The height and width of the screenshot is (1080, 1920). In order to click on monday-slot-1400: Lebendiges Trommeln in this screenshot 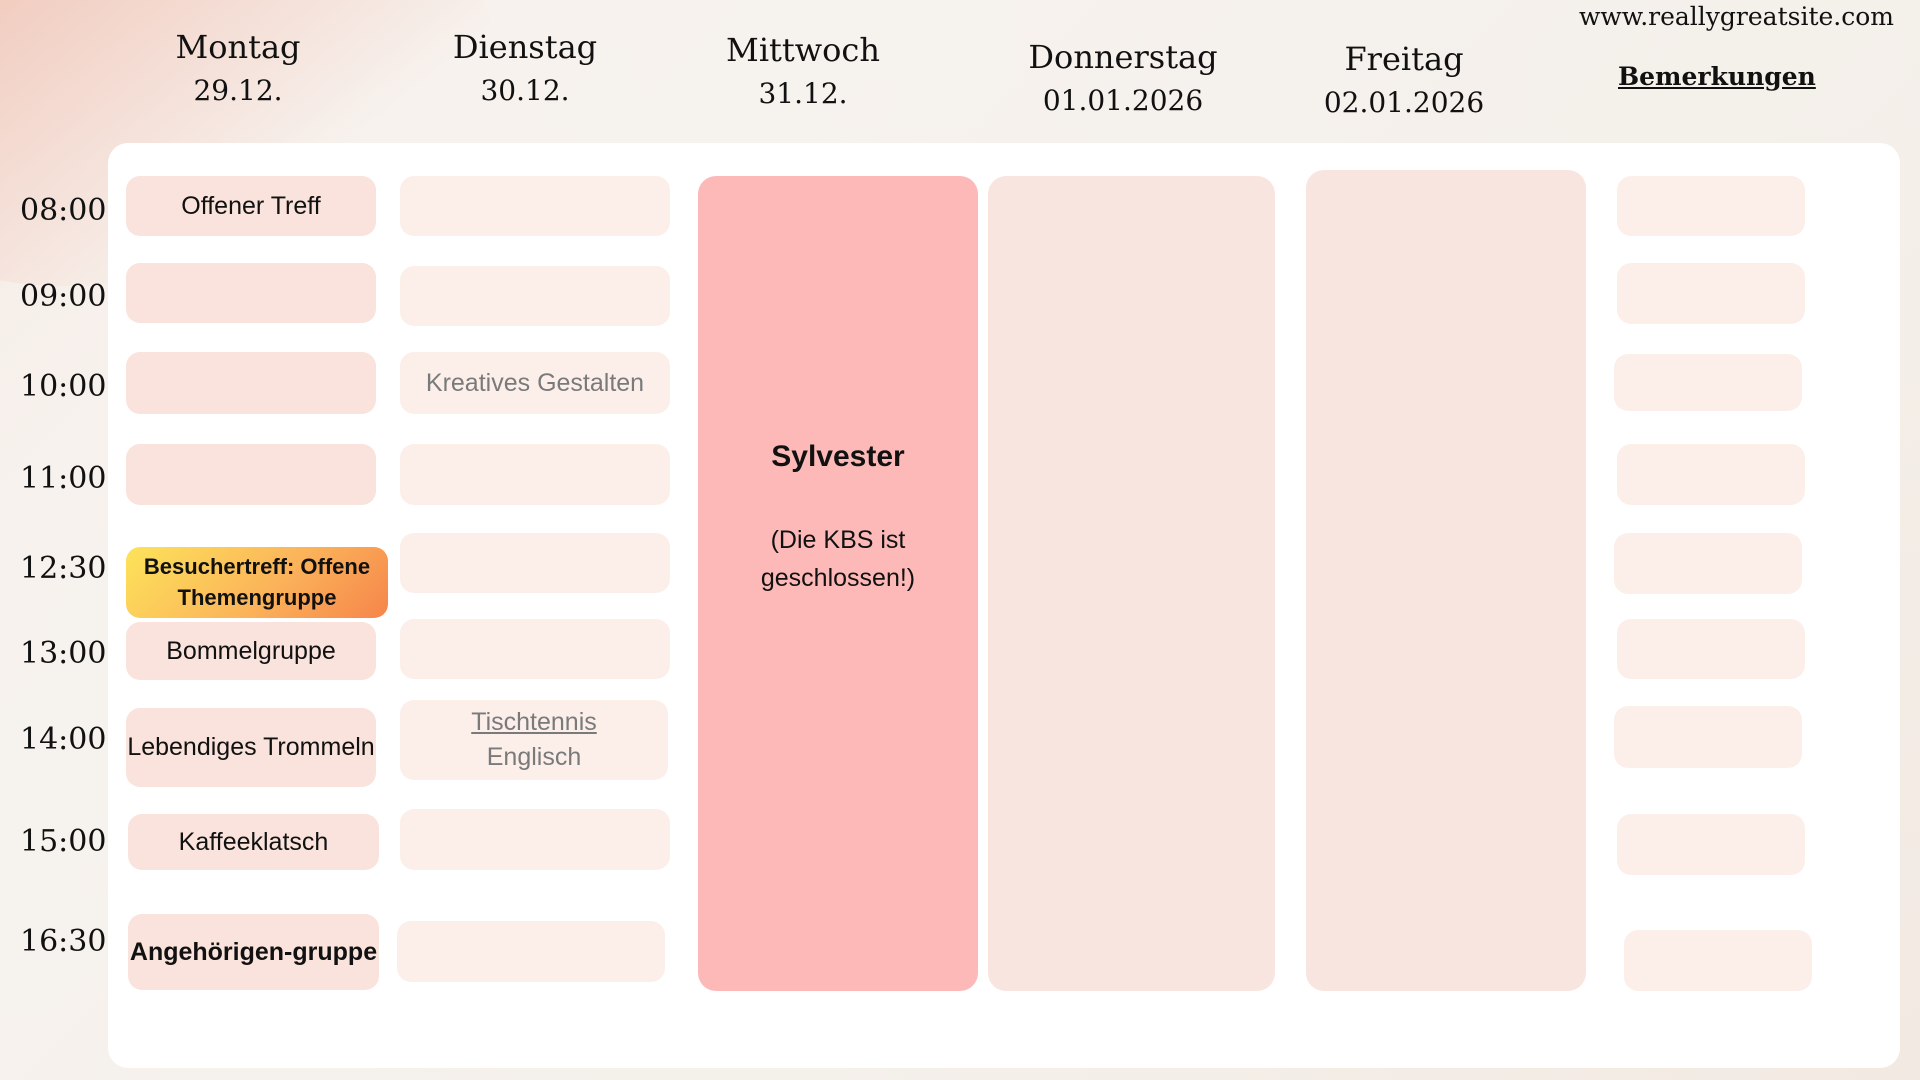, I will do `click(251, 747)`.